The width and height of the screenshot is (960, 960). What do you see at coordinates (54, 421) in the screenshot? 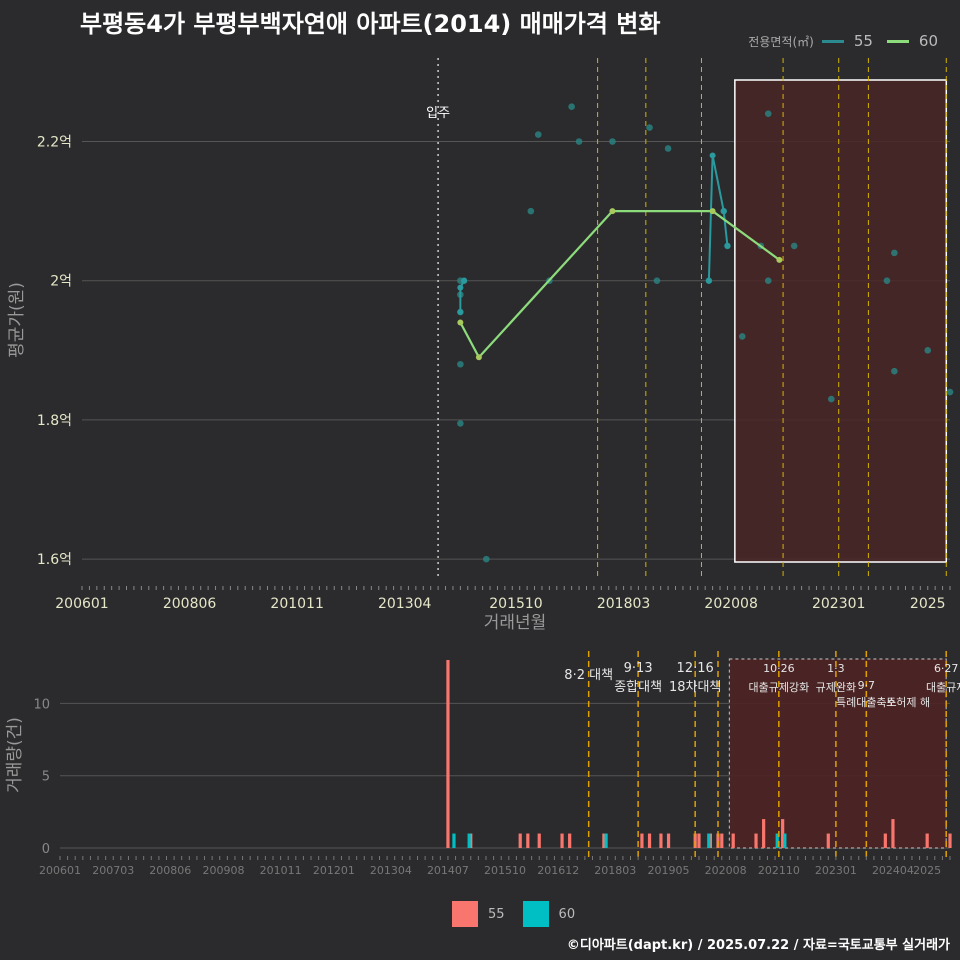
I see `top-y-tick-label: 1.8억` at bounding box center [54, 421].